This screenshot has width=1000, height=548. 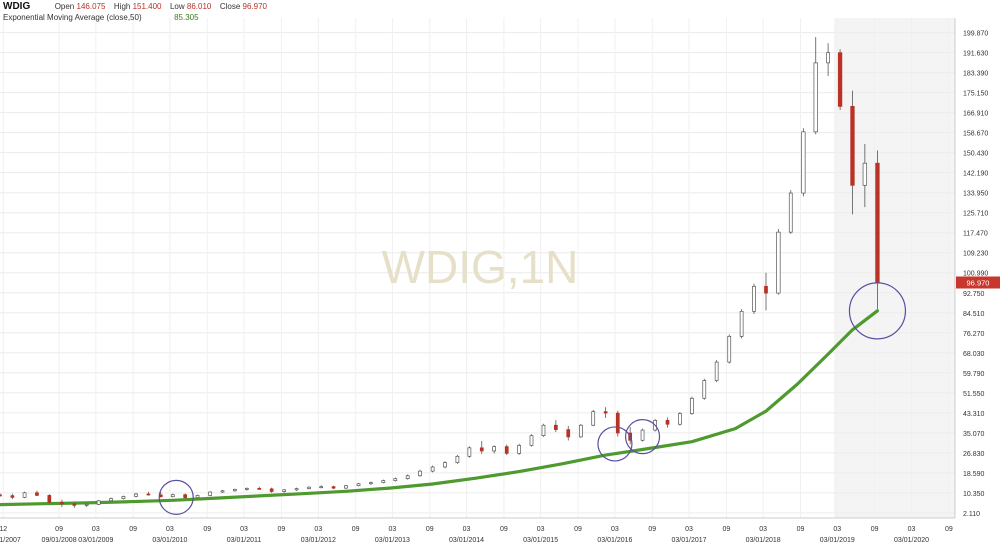 I want to click on y-tick-label: 51.550, so click(x=974, y=394).